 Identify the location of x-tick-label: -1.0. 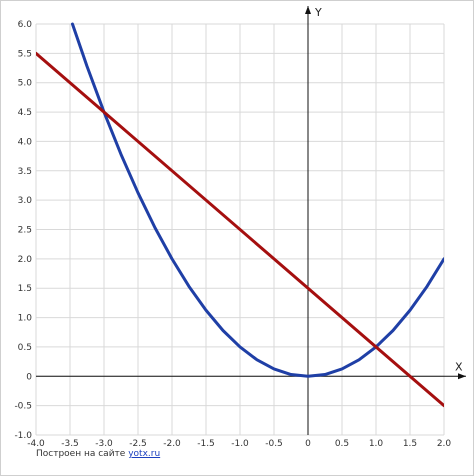
(240, 444).